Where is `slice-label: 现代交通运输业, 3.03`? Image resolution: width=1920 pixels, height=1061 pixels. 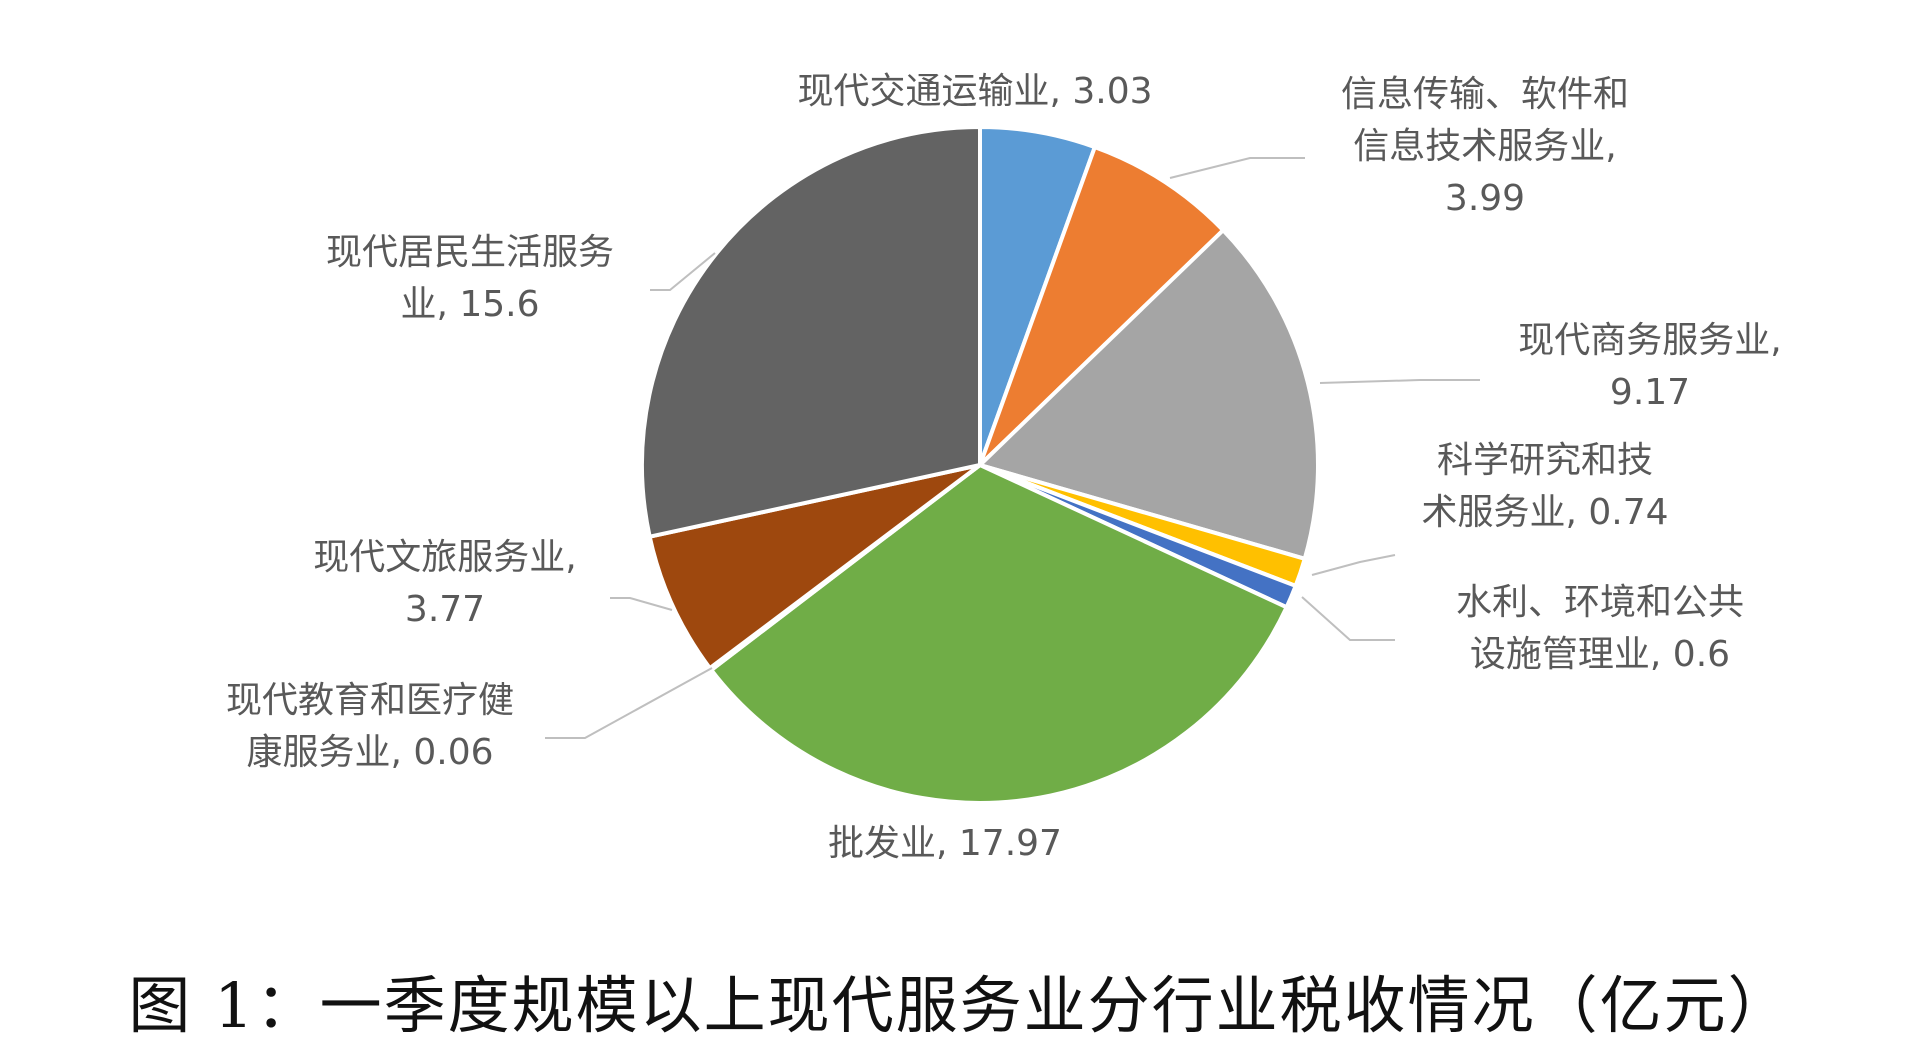
slice-label: 现代交通运输业, 3.03 is located at coordinates (974, 91).